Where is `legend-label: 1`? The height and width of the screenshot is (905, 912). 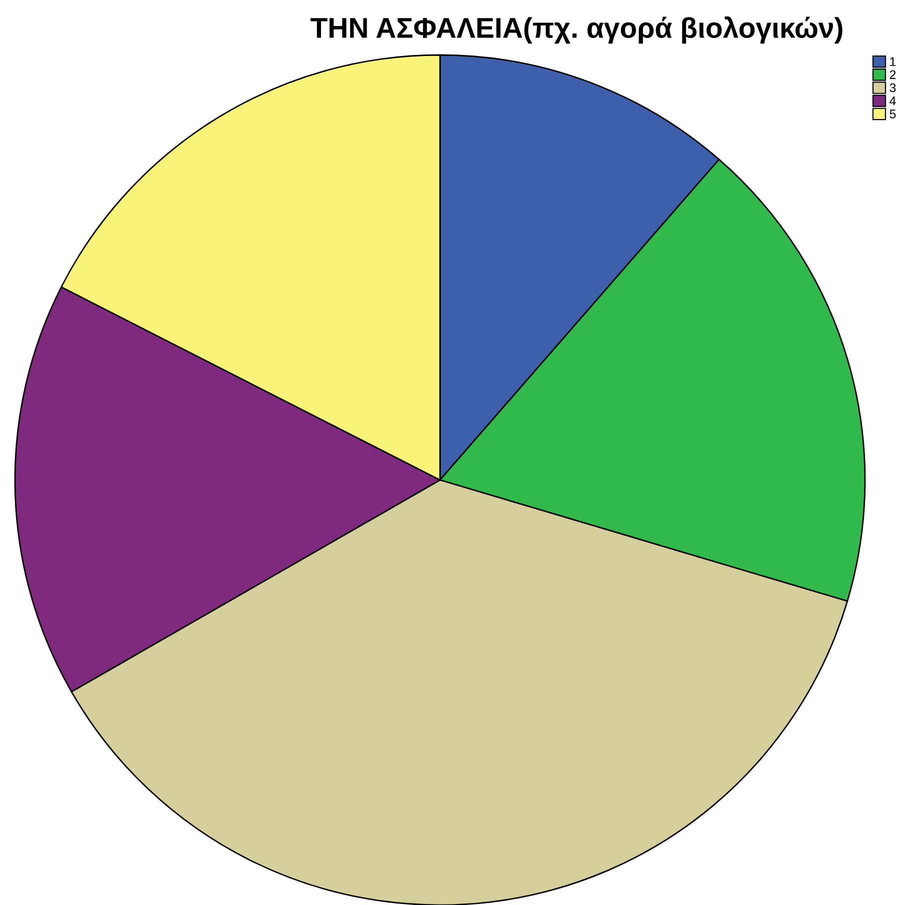 legend-label: 1 is located at coordinates (893, 61).